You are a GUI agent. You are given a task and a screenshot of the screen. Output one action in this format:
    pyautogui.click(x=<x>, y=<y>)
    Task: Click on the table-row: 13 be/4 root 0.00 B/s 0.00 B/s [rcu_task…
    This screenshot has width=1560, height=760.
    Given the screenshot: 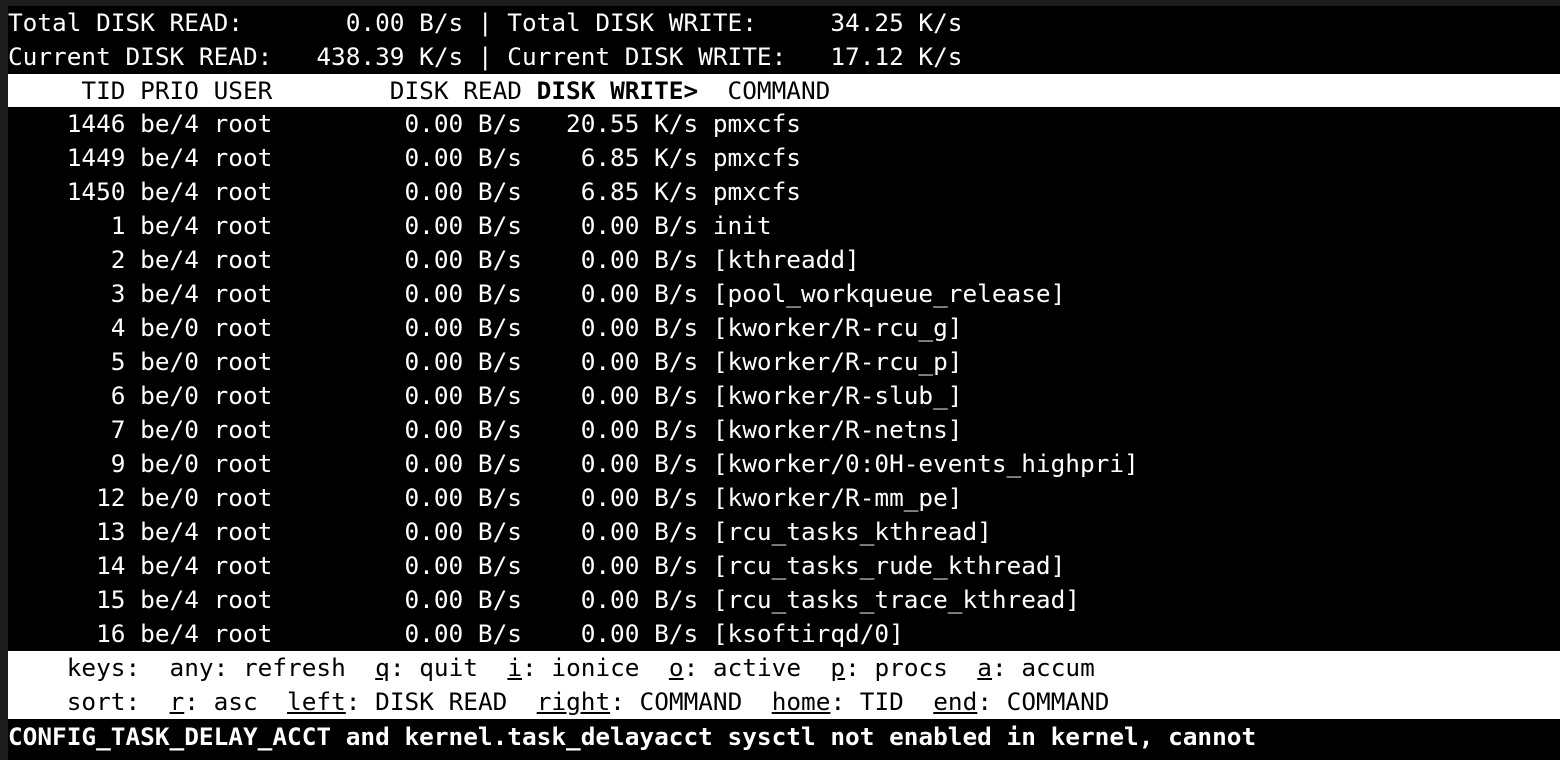 What is the action you would take?
    pyautogui.click(x=784, y=532)
    